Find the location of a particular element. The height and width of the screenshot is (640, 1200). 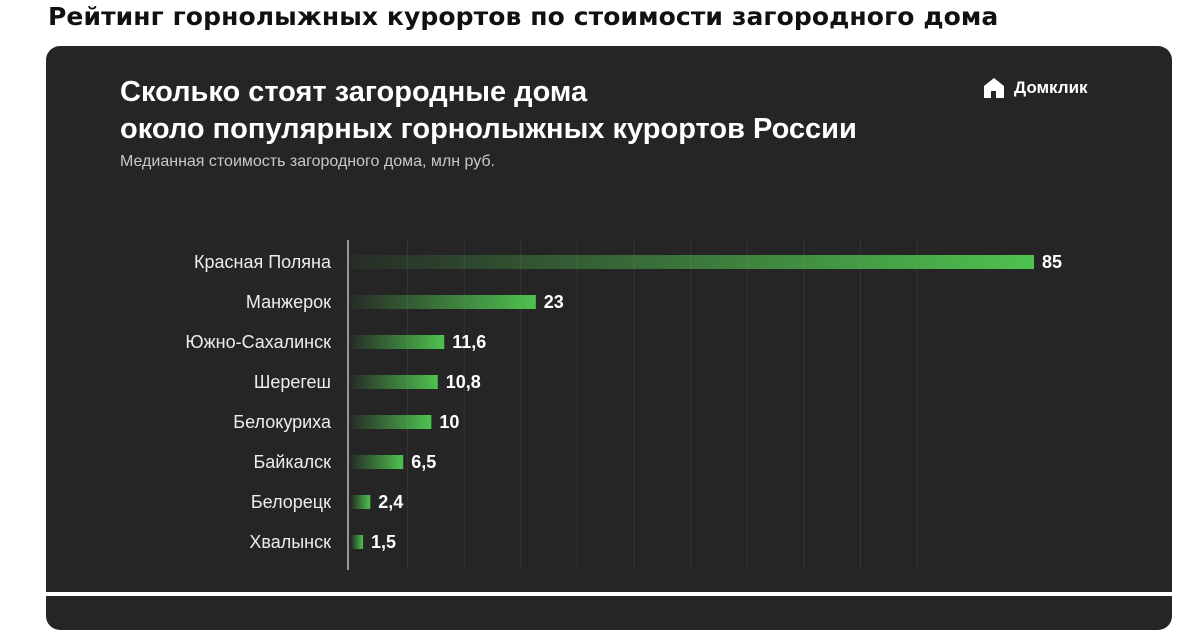

value-label: 1,5 is located at coordinates (383, 542).